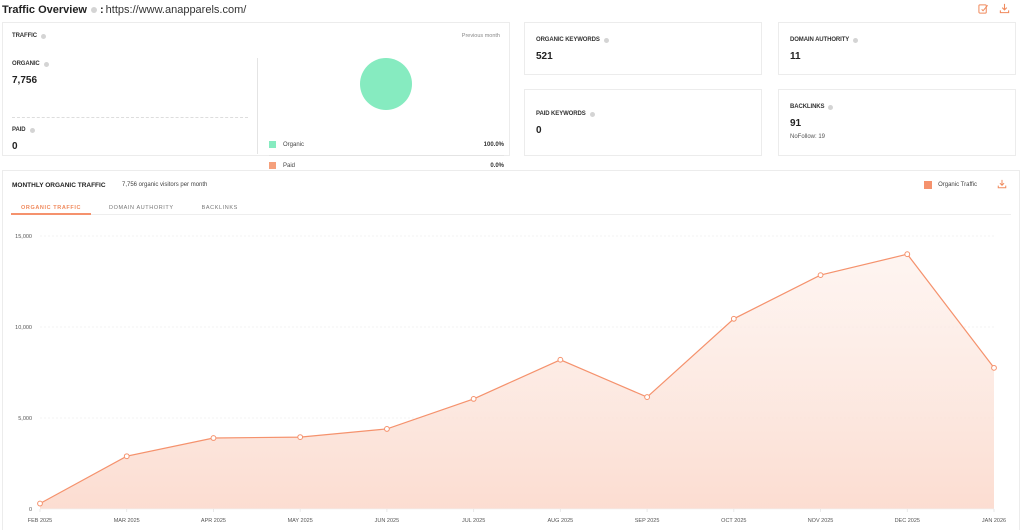  Describe the element at coordinates (24, 36) in the screenshot. I see `traffic-label-text: TRAFFIC` at that location.